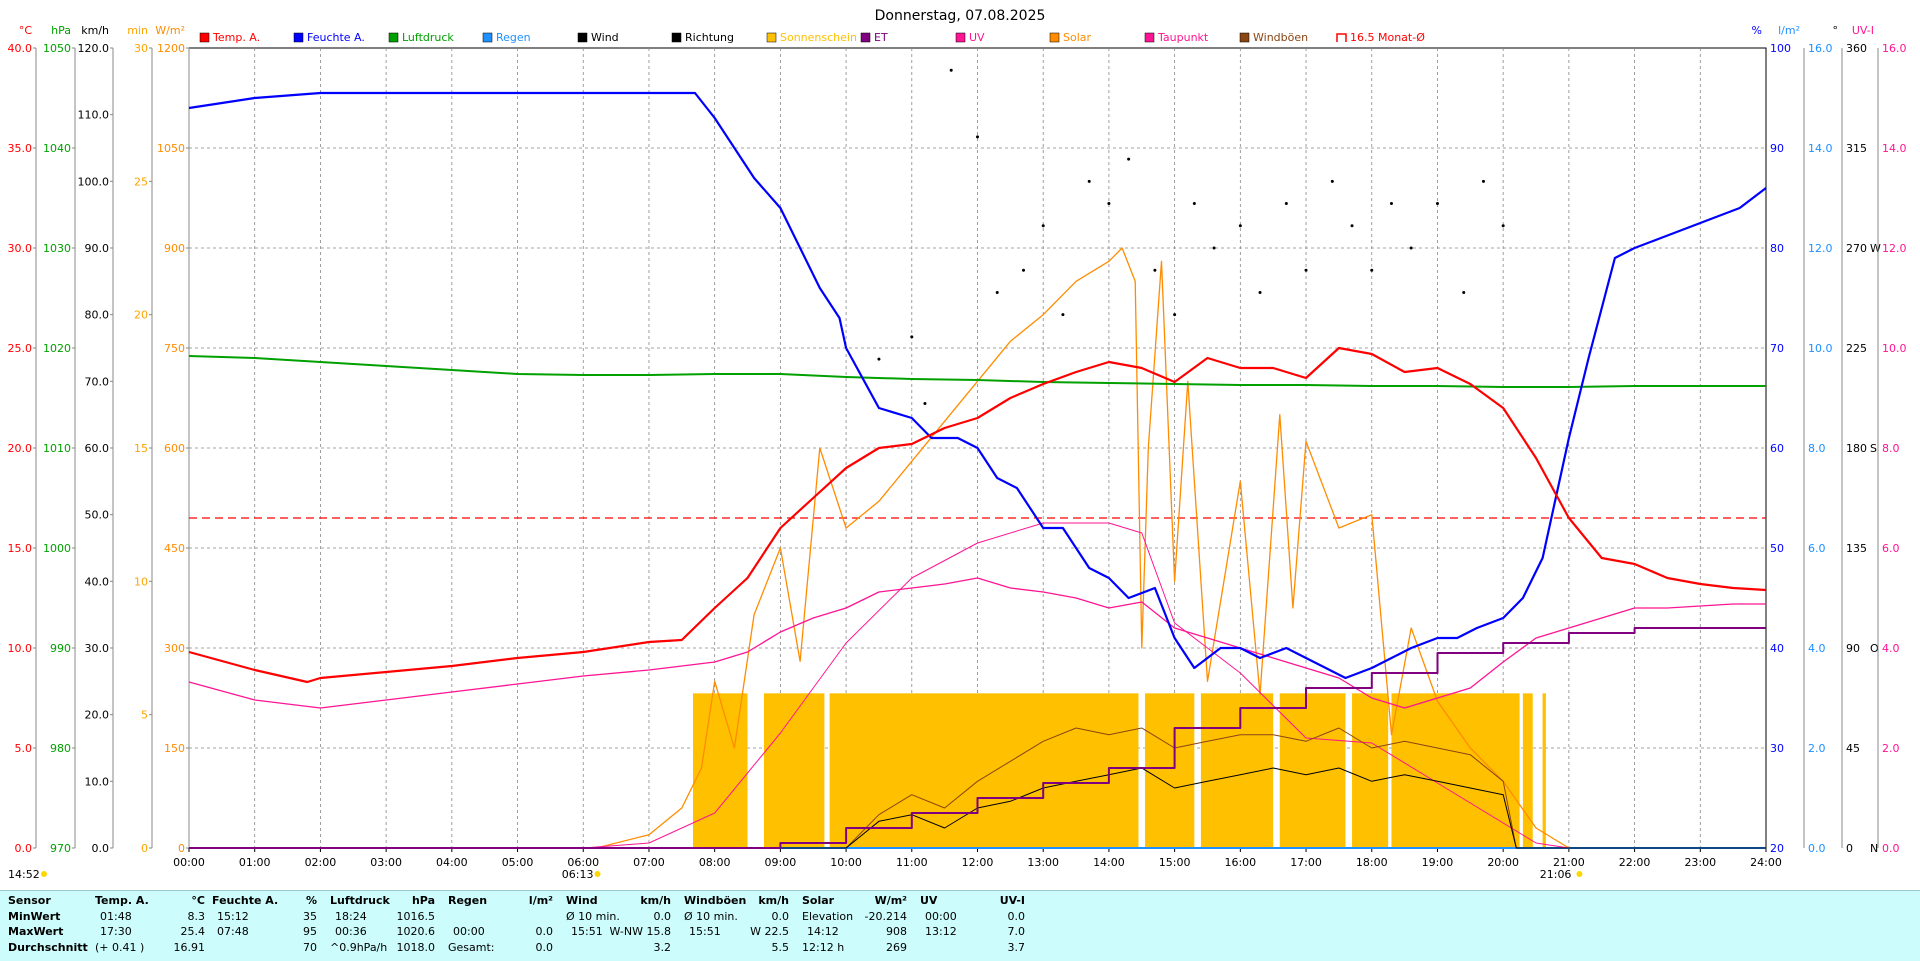 The image size is (1920, 961). I want to click on pressure-max-time: 00:36, so click(351, 931).